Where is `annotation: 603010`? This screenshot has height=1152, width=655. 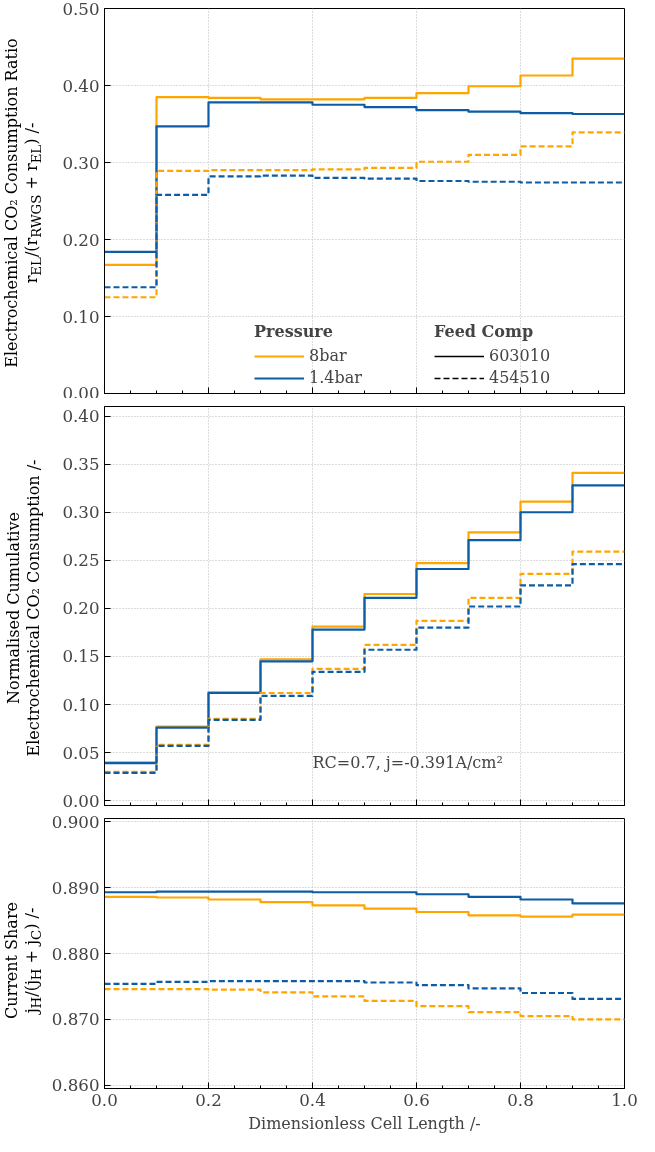
annotation: 603010 is located at coordinates (520, 355).